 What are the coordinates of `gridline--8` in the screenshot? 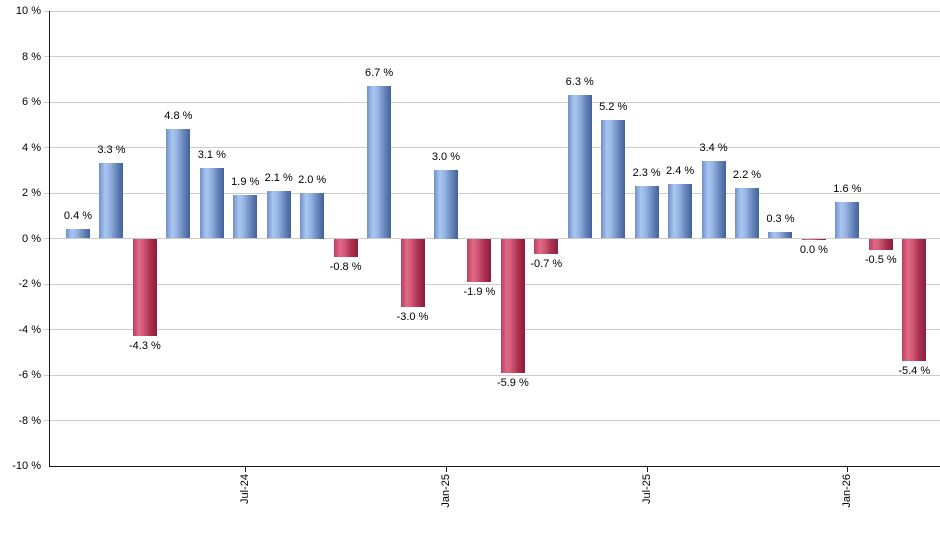 It's located at (492, 420).